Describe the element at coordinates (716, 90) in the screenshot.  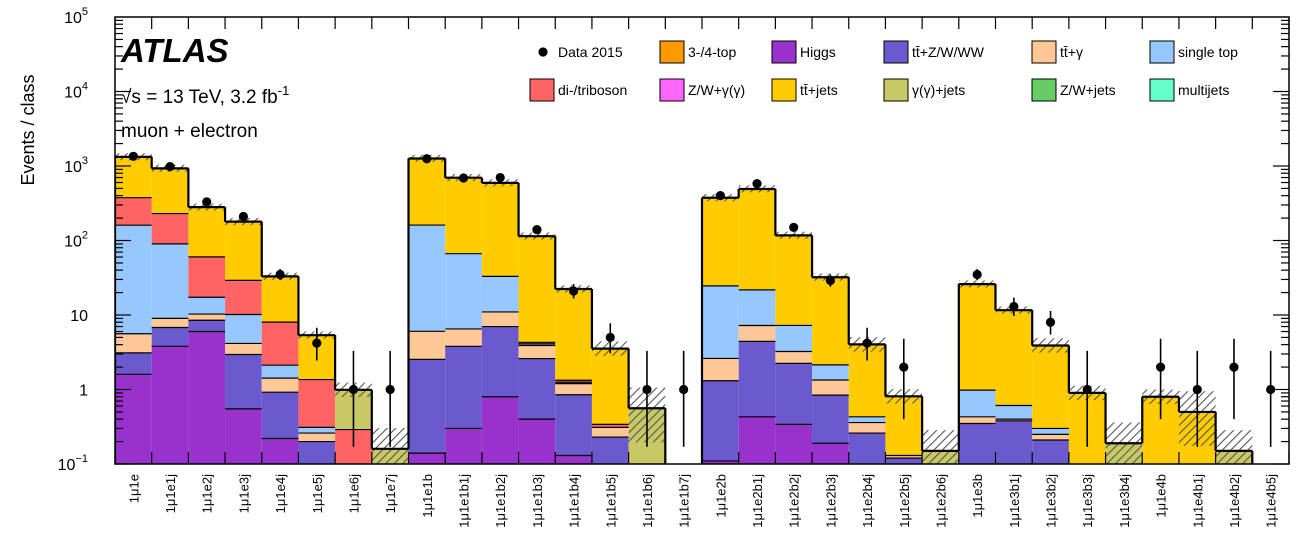
I see `legend-label: Z/W+γ(γ)` at that location.